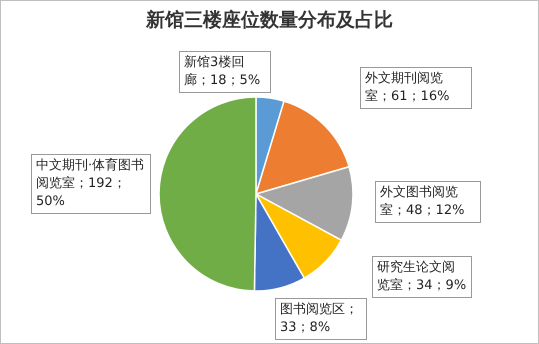  Describe the element at coordinates (422, 277) in the screenshot. I see `slice-label: 研究生论文阅览室；34；9%` at that location.